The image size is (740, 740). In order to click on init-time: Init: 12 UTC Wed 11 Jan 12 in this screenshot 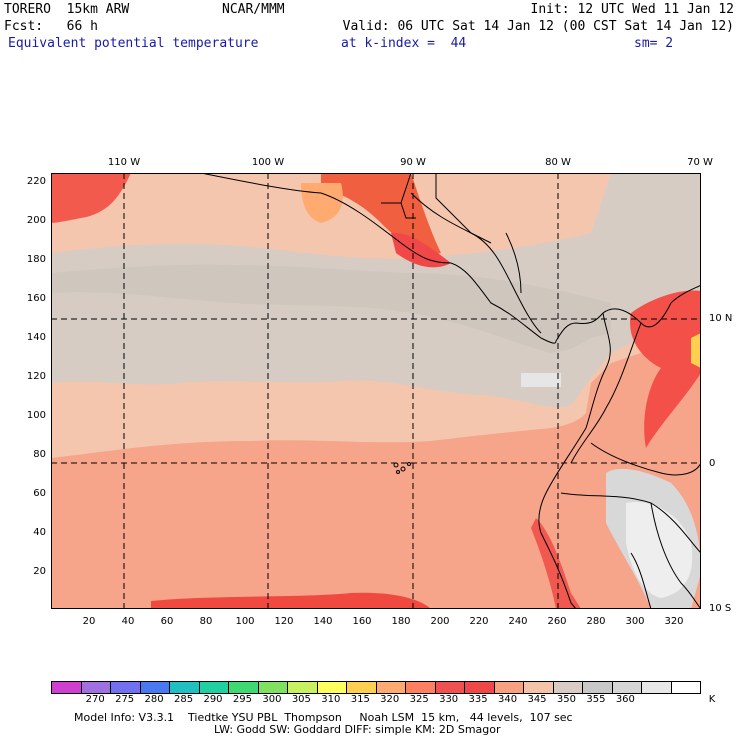, I will do `click(632, 9)`.